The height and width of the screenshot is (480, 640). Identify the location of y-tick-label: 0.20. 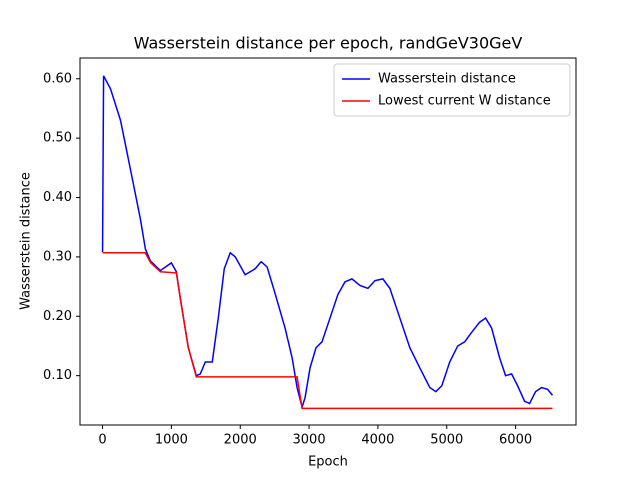
(57, 316).